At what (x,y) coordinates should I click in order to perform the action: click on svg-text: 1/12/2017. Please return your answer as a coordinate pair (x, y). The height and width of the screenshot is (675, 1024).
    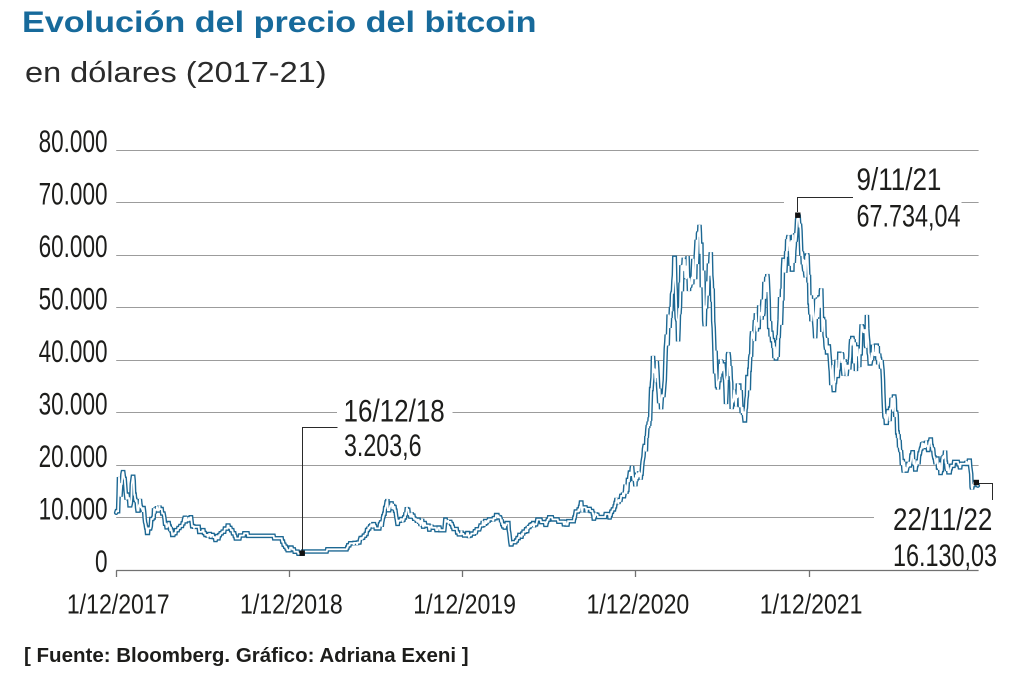
    Looking at the image, I should click on (118, 605).